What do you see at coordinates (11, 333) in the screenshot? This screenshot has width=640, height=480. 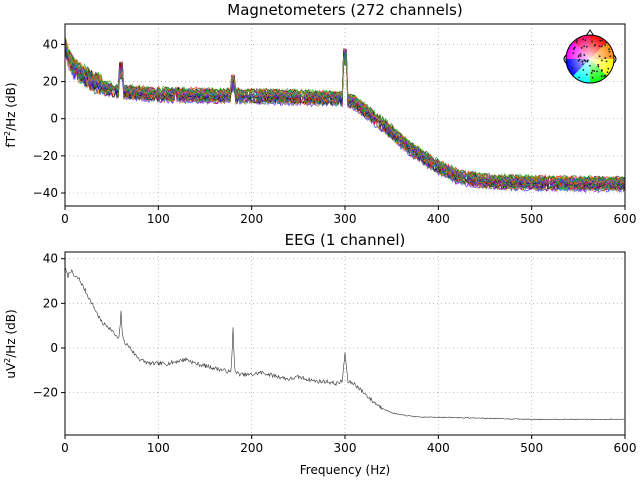 I see `eeg-y-unit-rest: /Hz (dB)` at bounding box center [11, 333].